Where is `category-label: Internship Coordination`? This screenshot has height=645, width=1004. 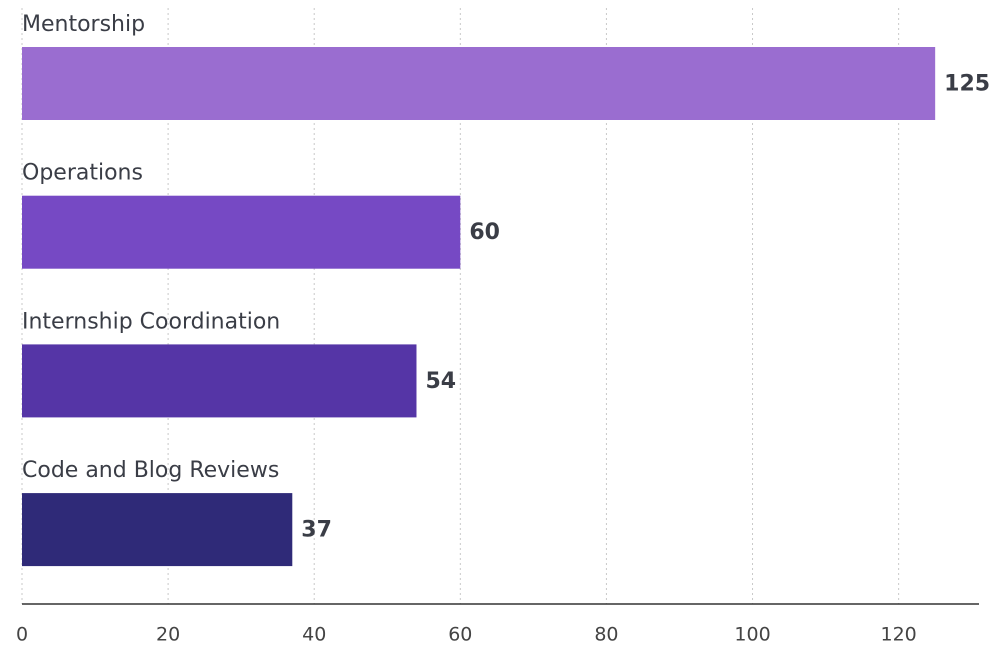
category-label: Internship Coordination is located at coordinates (151, 321).